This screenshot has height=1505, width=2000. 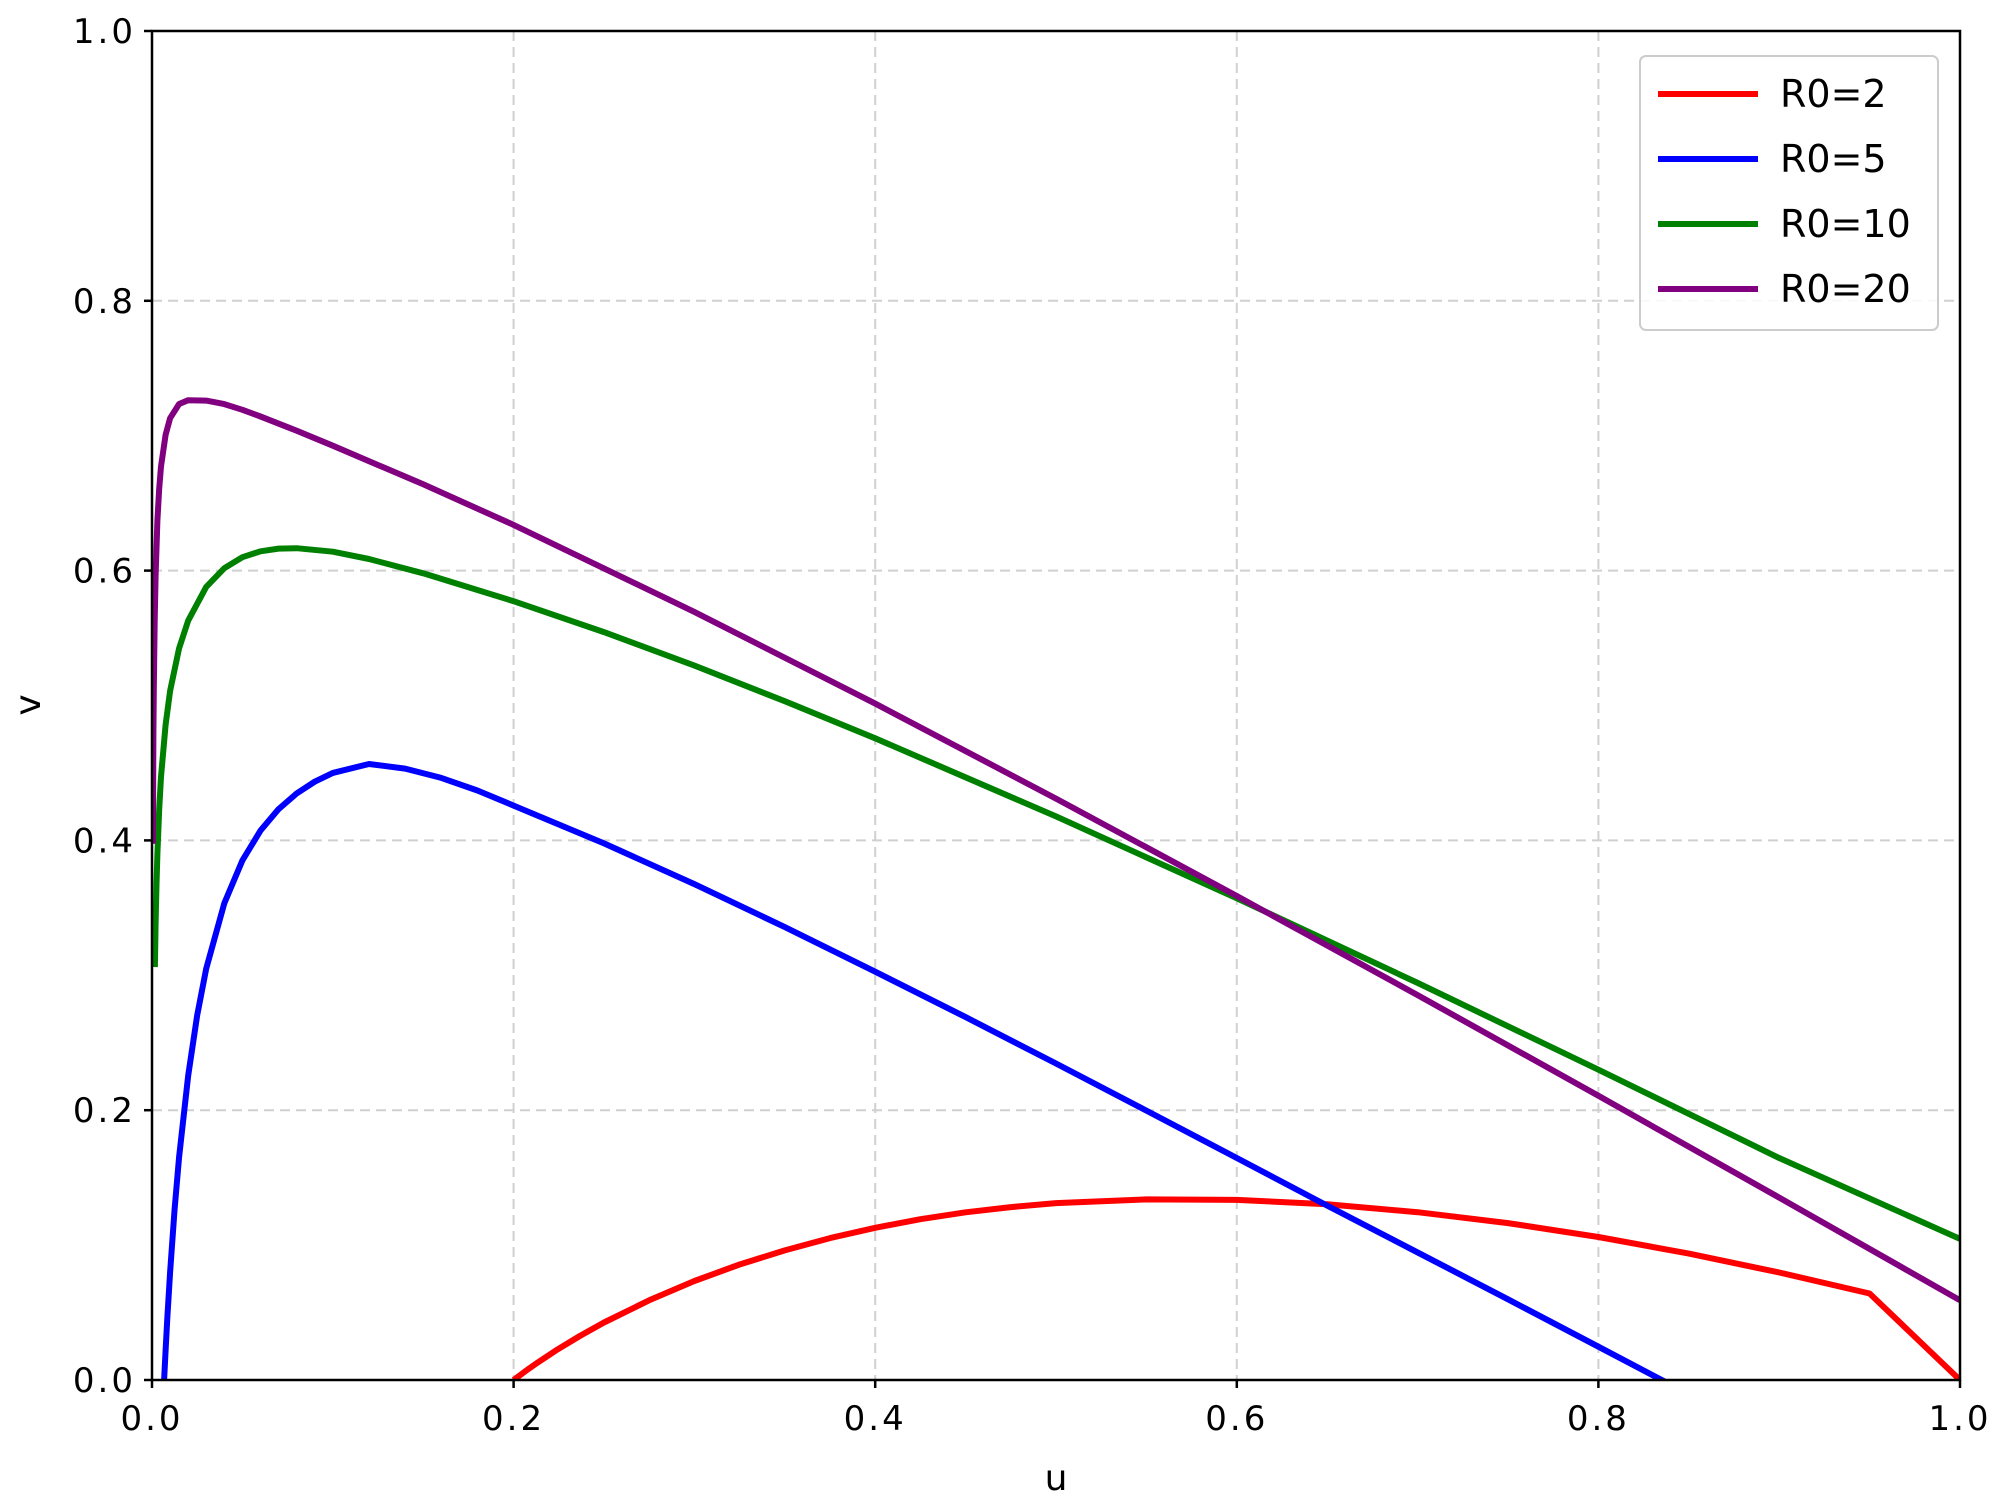 What do you see at coordinates (1833, 94) in the screenshot?
I see `legend-label-r0-2: R0=2` at bounding box center [1833, 94].